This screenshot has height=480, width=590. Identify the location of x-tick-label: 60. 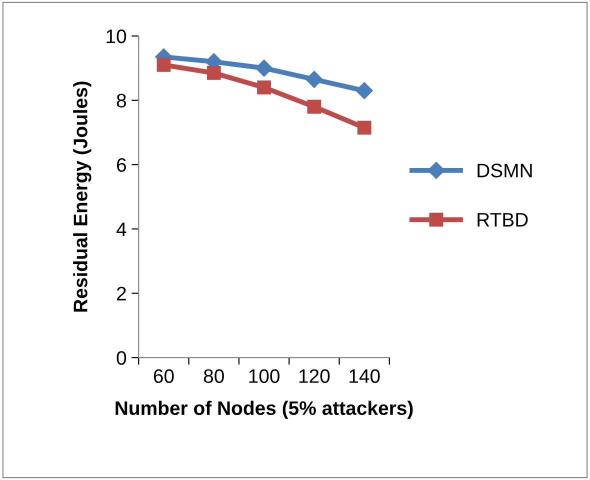
(164, 376).